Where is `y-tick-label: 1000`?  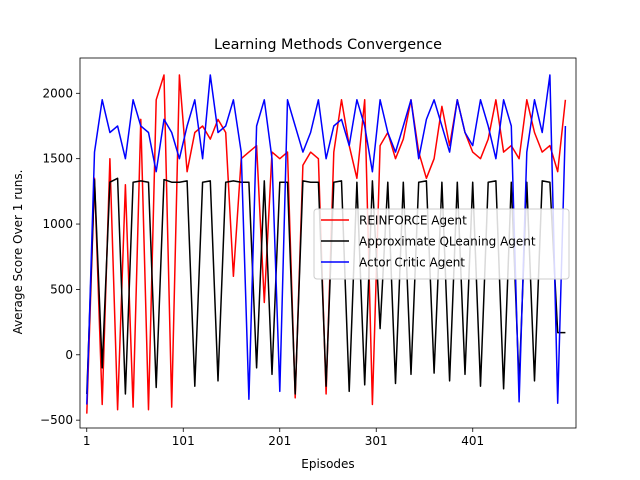 y-tick-label: 1000 is located at coordinates (57, 224).